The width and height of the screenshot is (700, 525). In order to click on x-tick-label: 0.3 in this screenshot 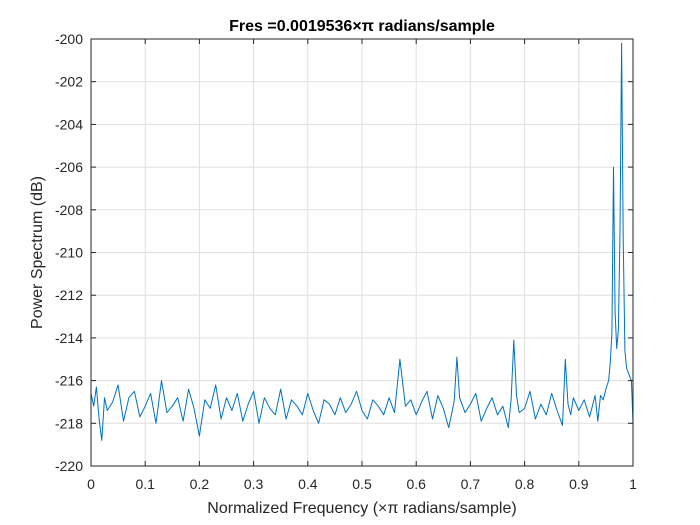, I will do `click(254, 484)`.